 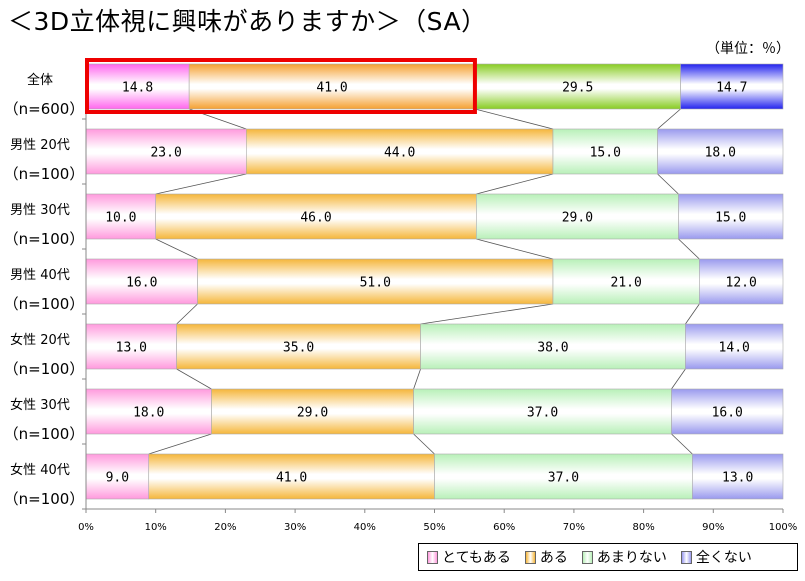 I want to click on x-tick-label: 70%, so click(x=574, y=527).